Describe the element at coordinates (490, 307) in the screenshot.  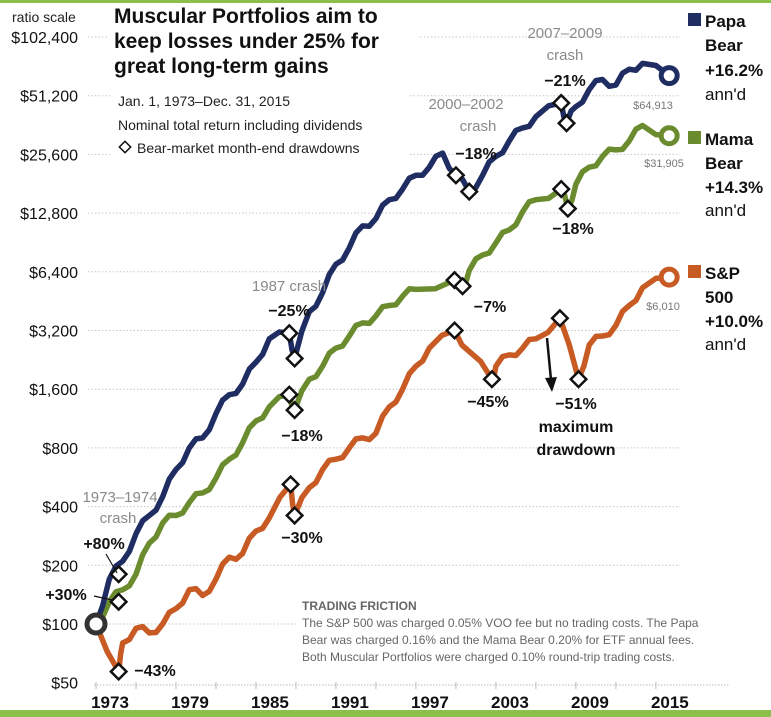
I see `annotation-minus7: −7%` at that location.